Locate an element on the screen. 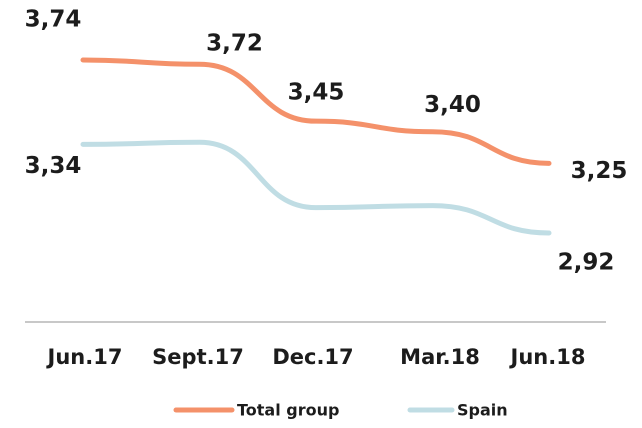 The image size is (642, 428). x-tick-label: Sept.17 is located at coordinates (198, 357).